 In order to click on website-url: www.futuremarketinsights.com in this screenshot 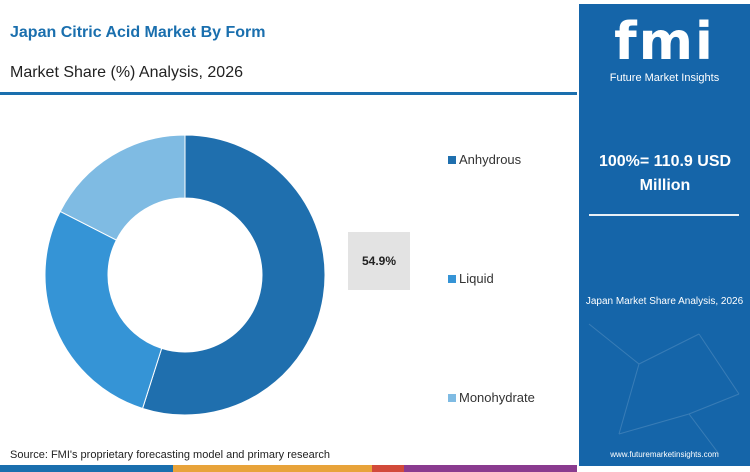, I will do `click(664, 454)`.